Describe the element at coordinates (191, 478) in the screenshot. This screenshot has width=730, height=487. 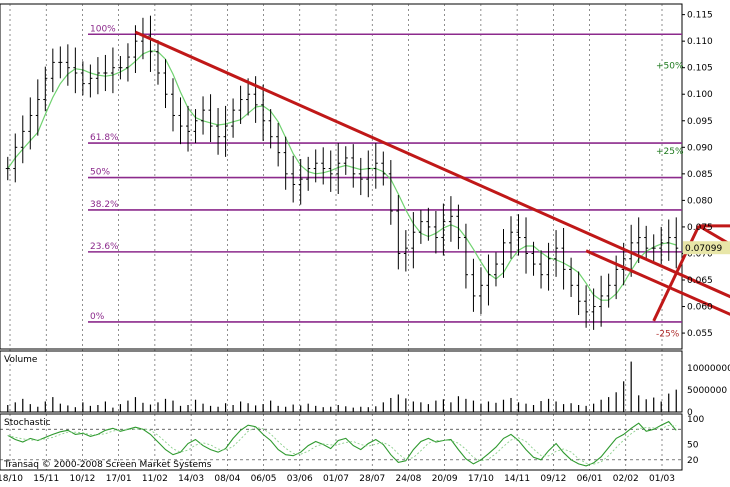
I see `x-tick-label: 14/03` at that location.